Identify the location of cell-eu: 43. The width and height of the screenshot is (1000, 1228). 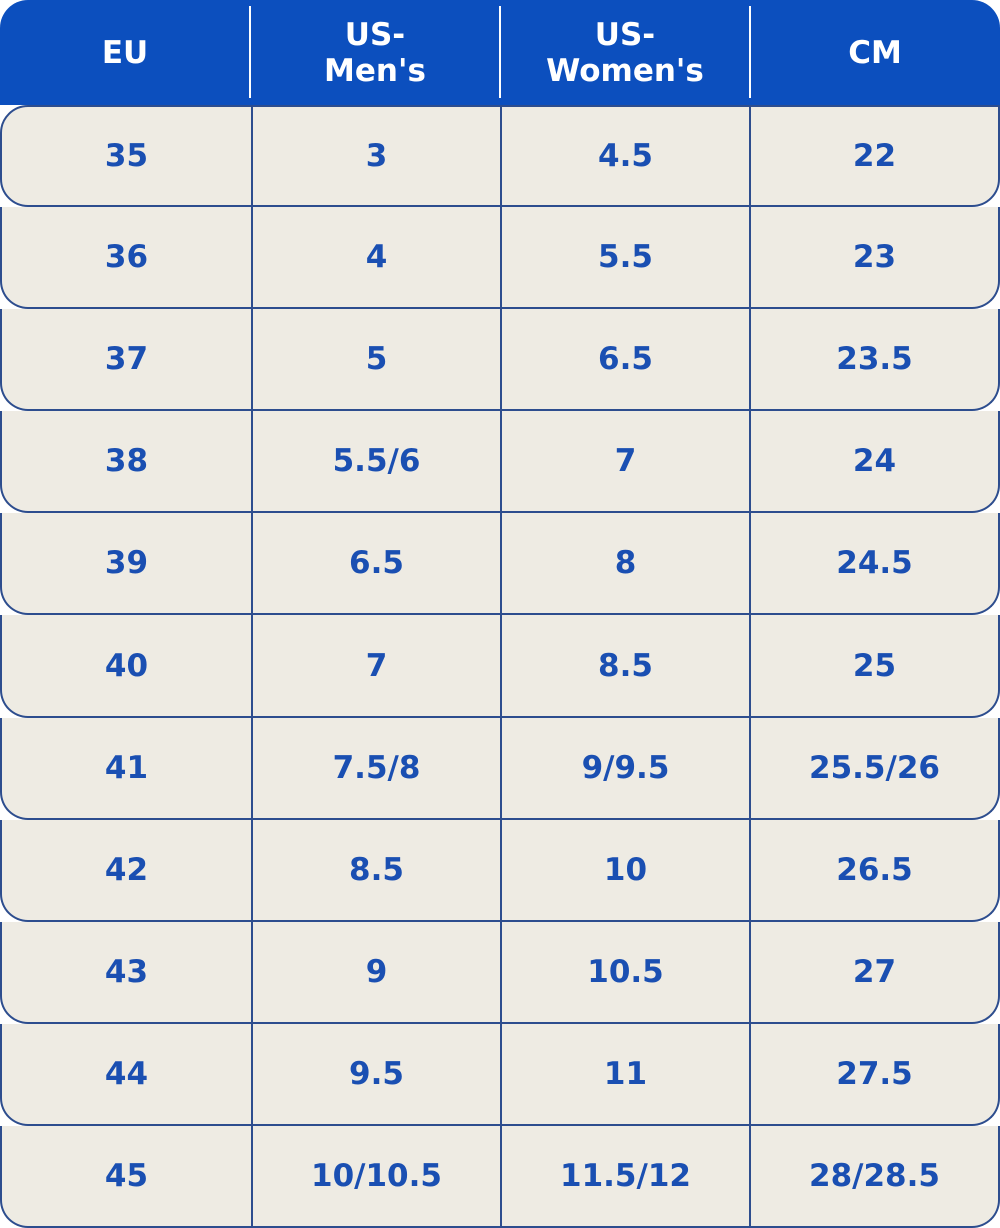
(126, 971).